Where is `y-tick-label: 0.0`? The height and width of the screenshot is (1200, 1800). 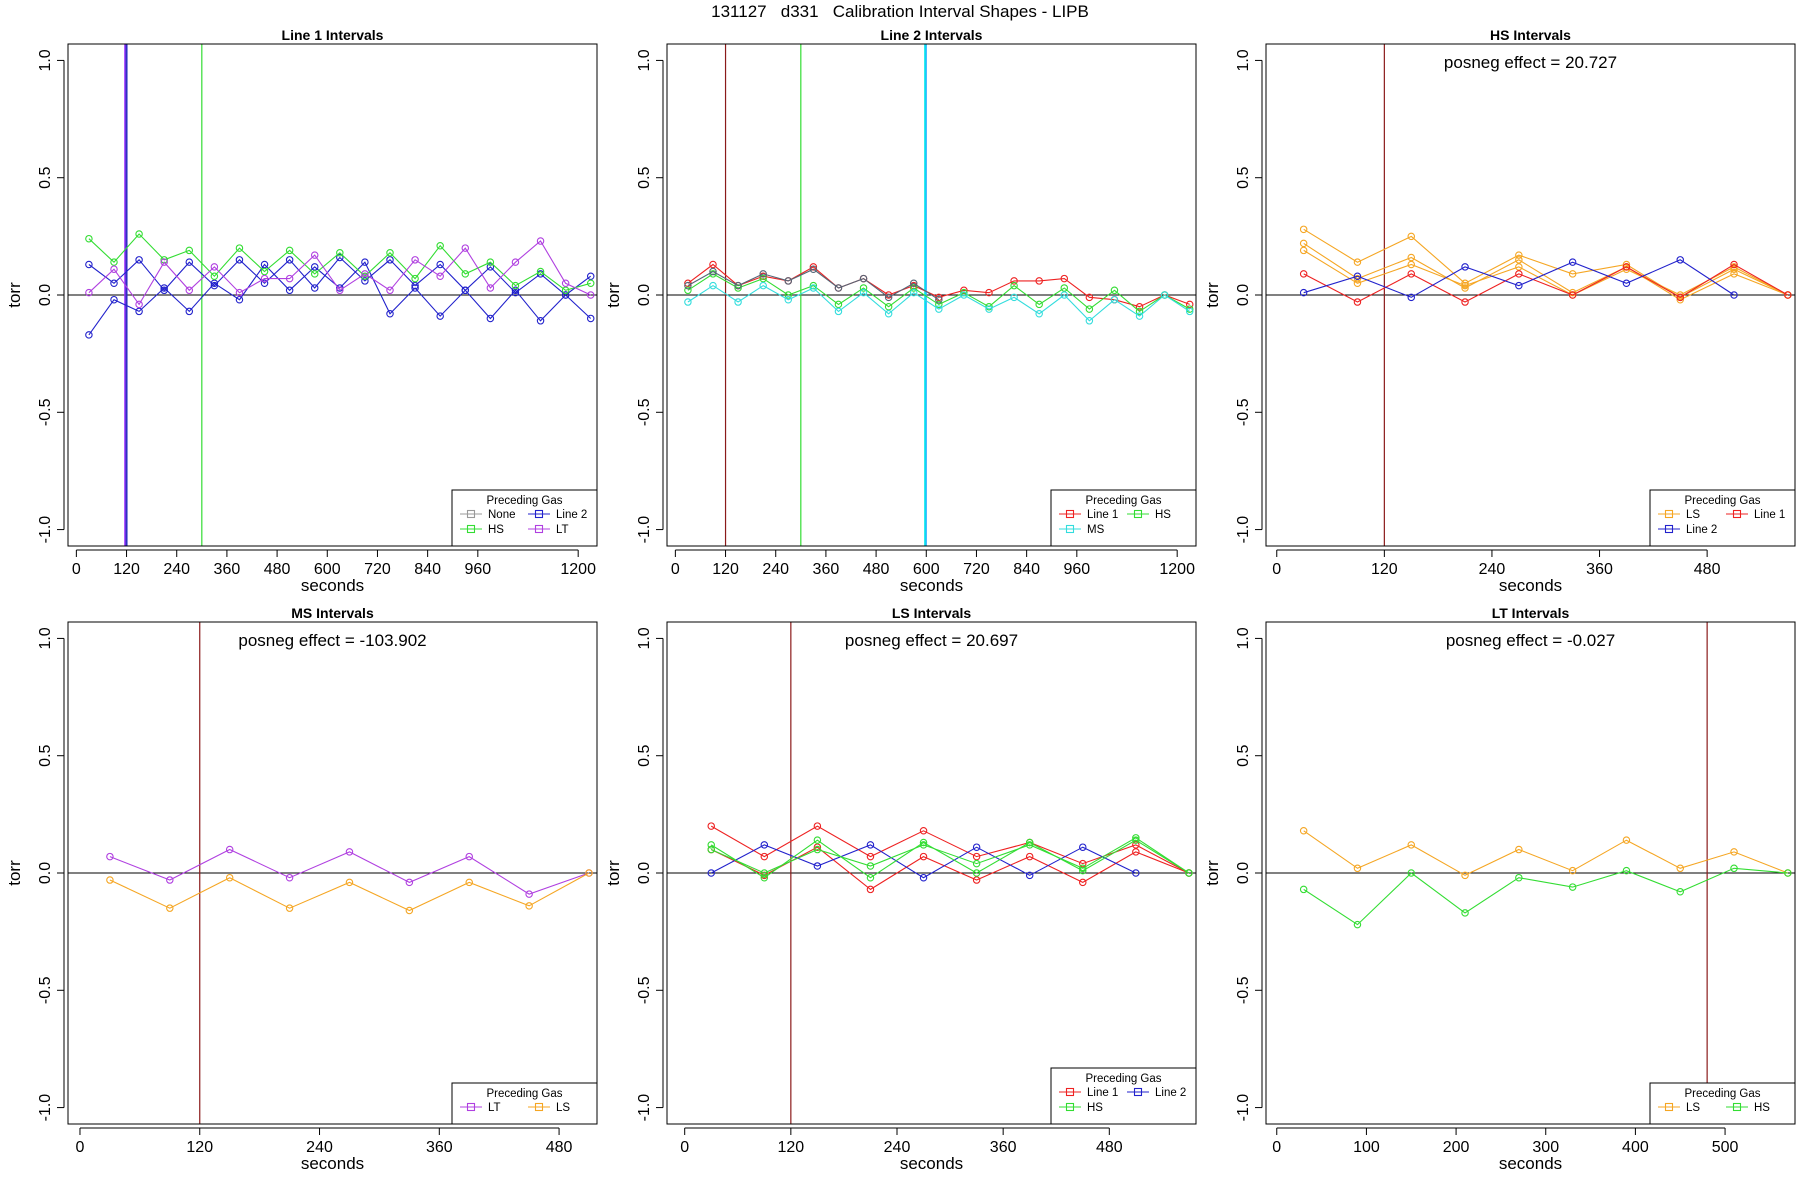 y-tick-label: 0.0 is located at coordinates (644, 295).